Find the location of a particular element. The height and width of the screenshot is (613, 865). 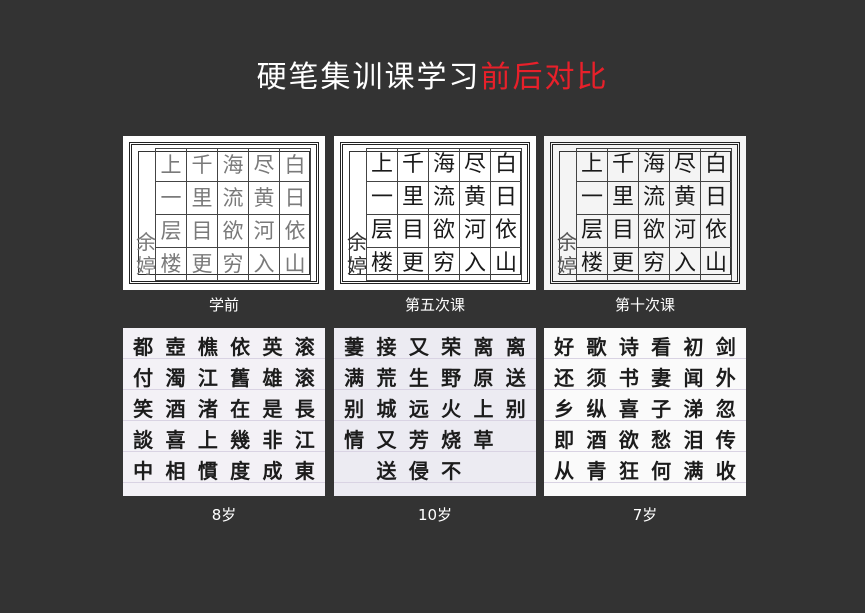

calligraphy-character: 青 is located at coordinates (596, 471).